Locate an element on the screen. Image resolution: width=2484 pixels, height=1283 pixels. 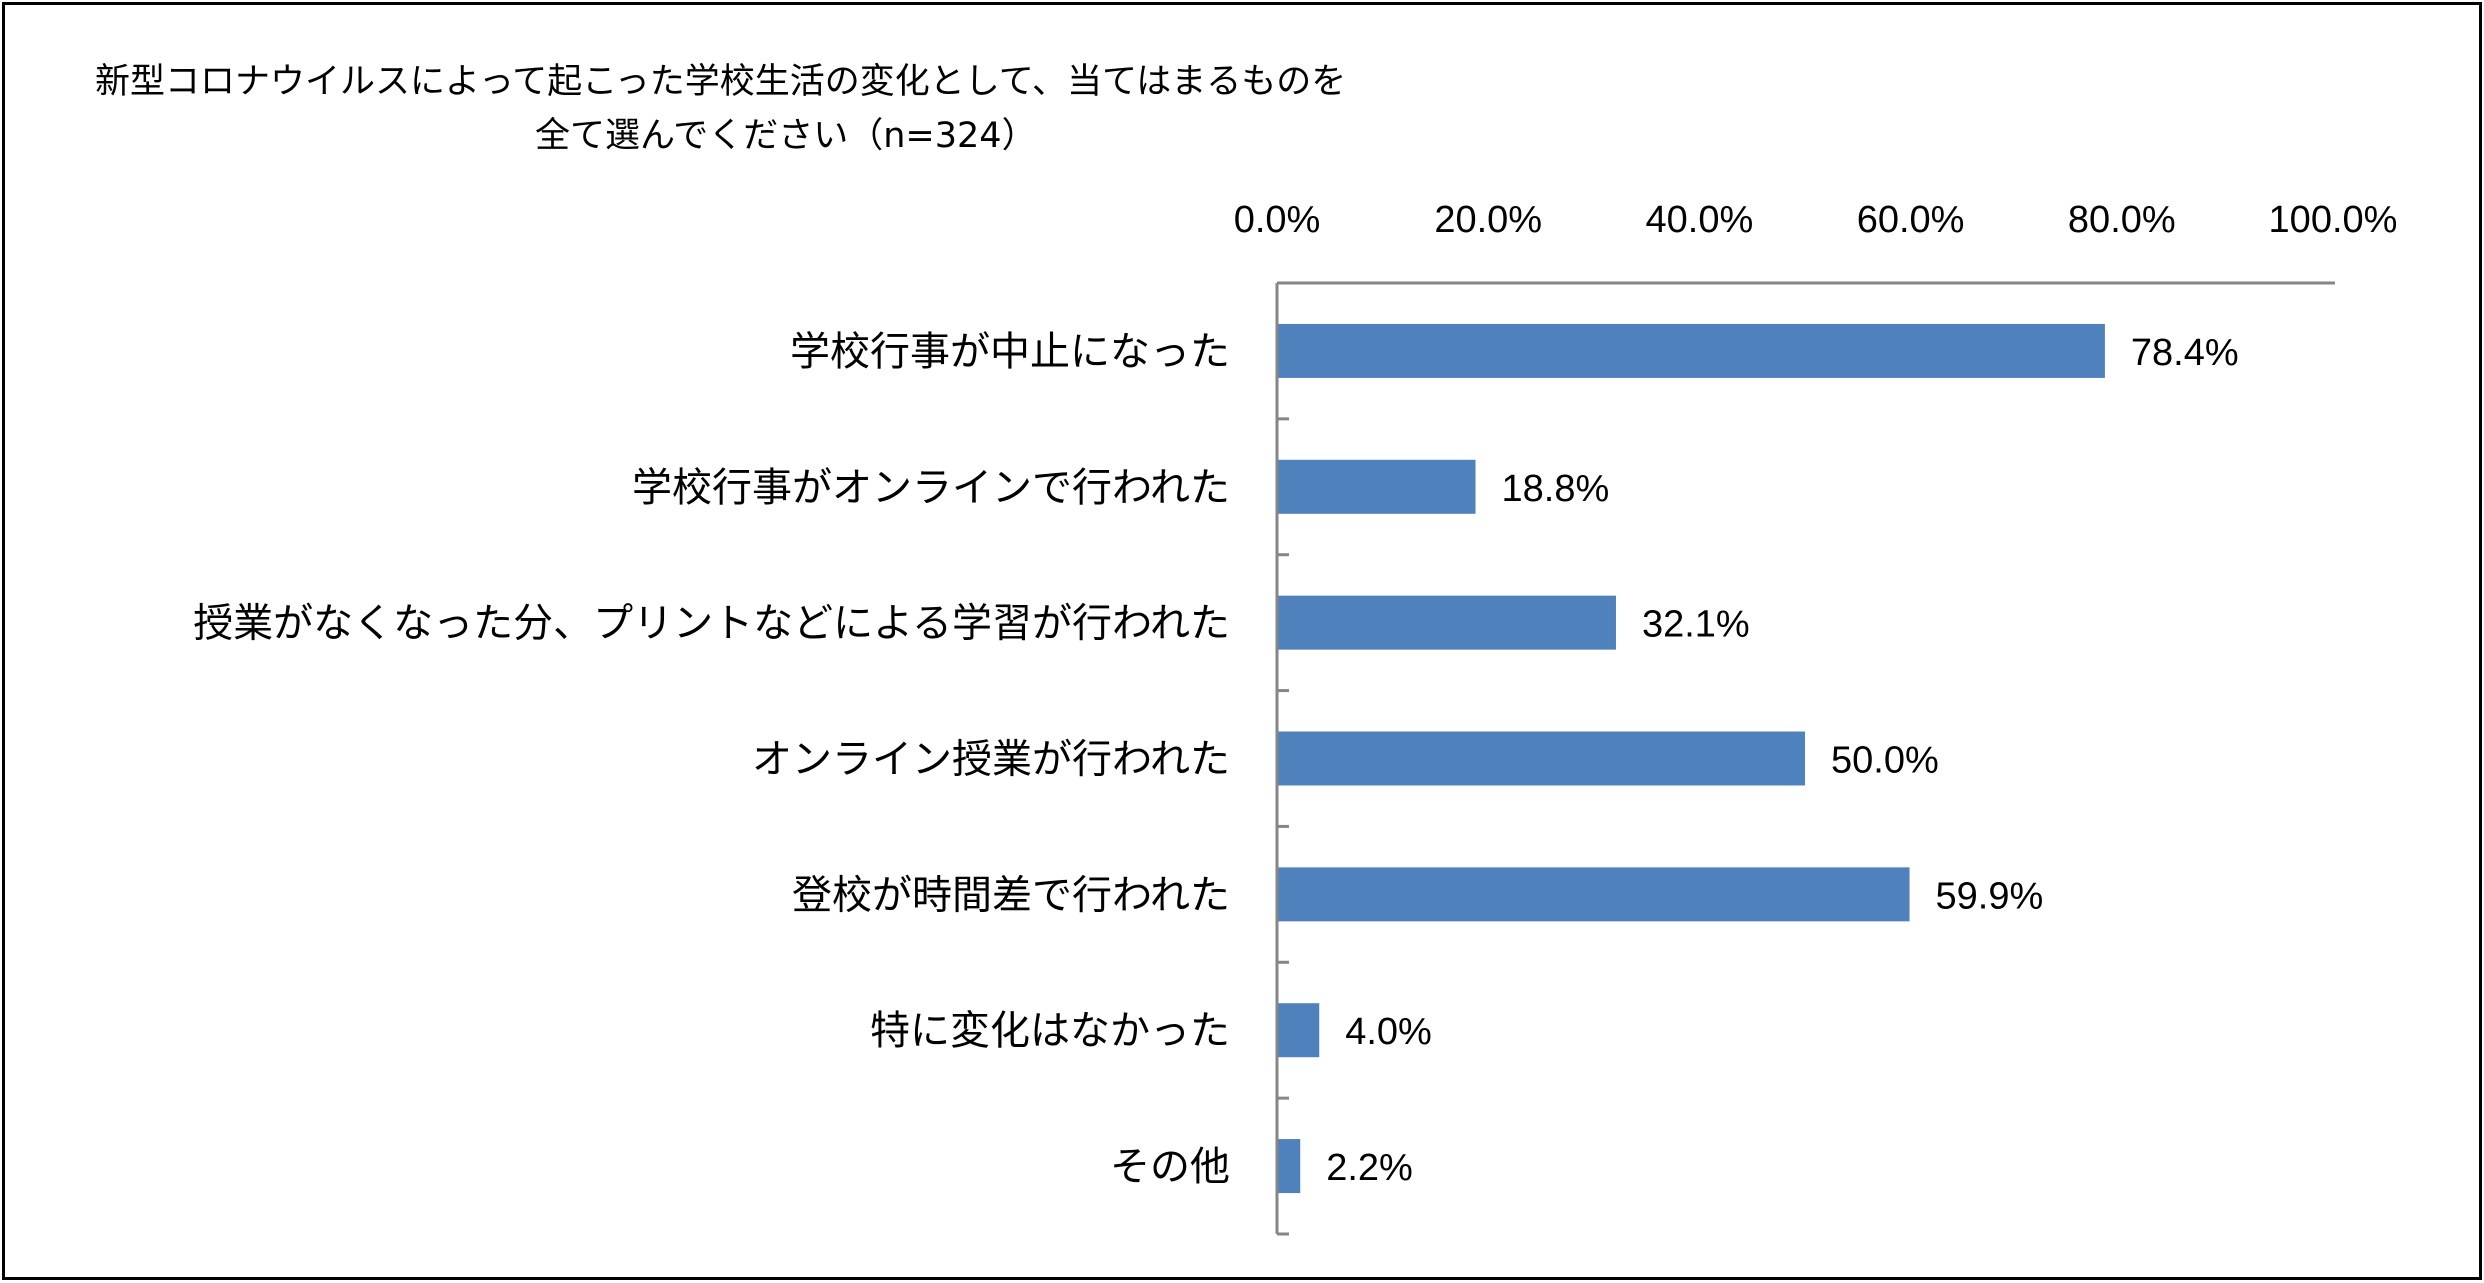
category-label: 学校行事が中止になった is located at coordinates (1010, 352).